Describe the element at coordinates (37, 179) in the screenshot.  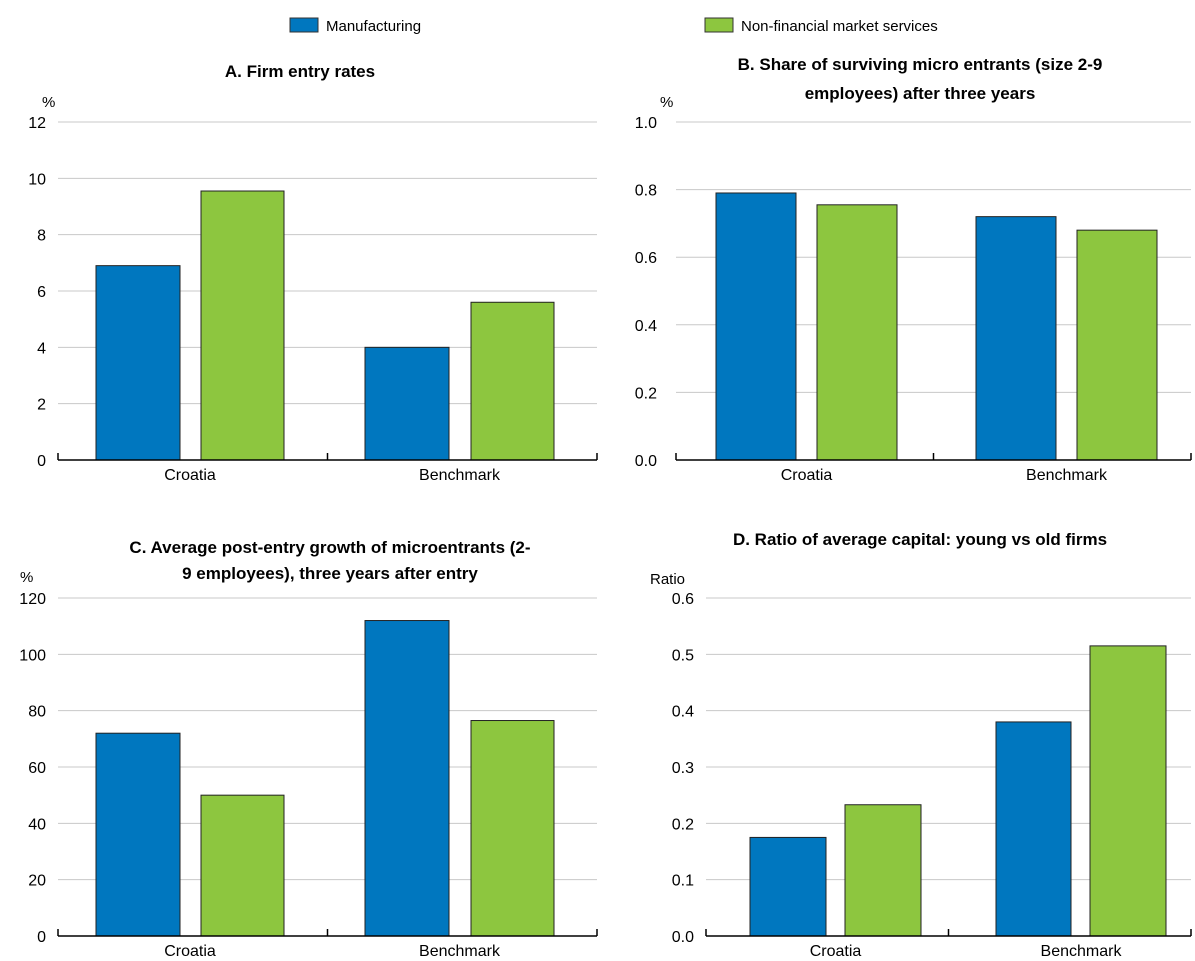
I see `y-tick-label: 10` at that location.